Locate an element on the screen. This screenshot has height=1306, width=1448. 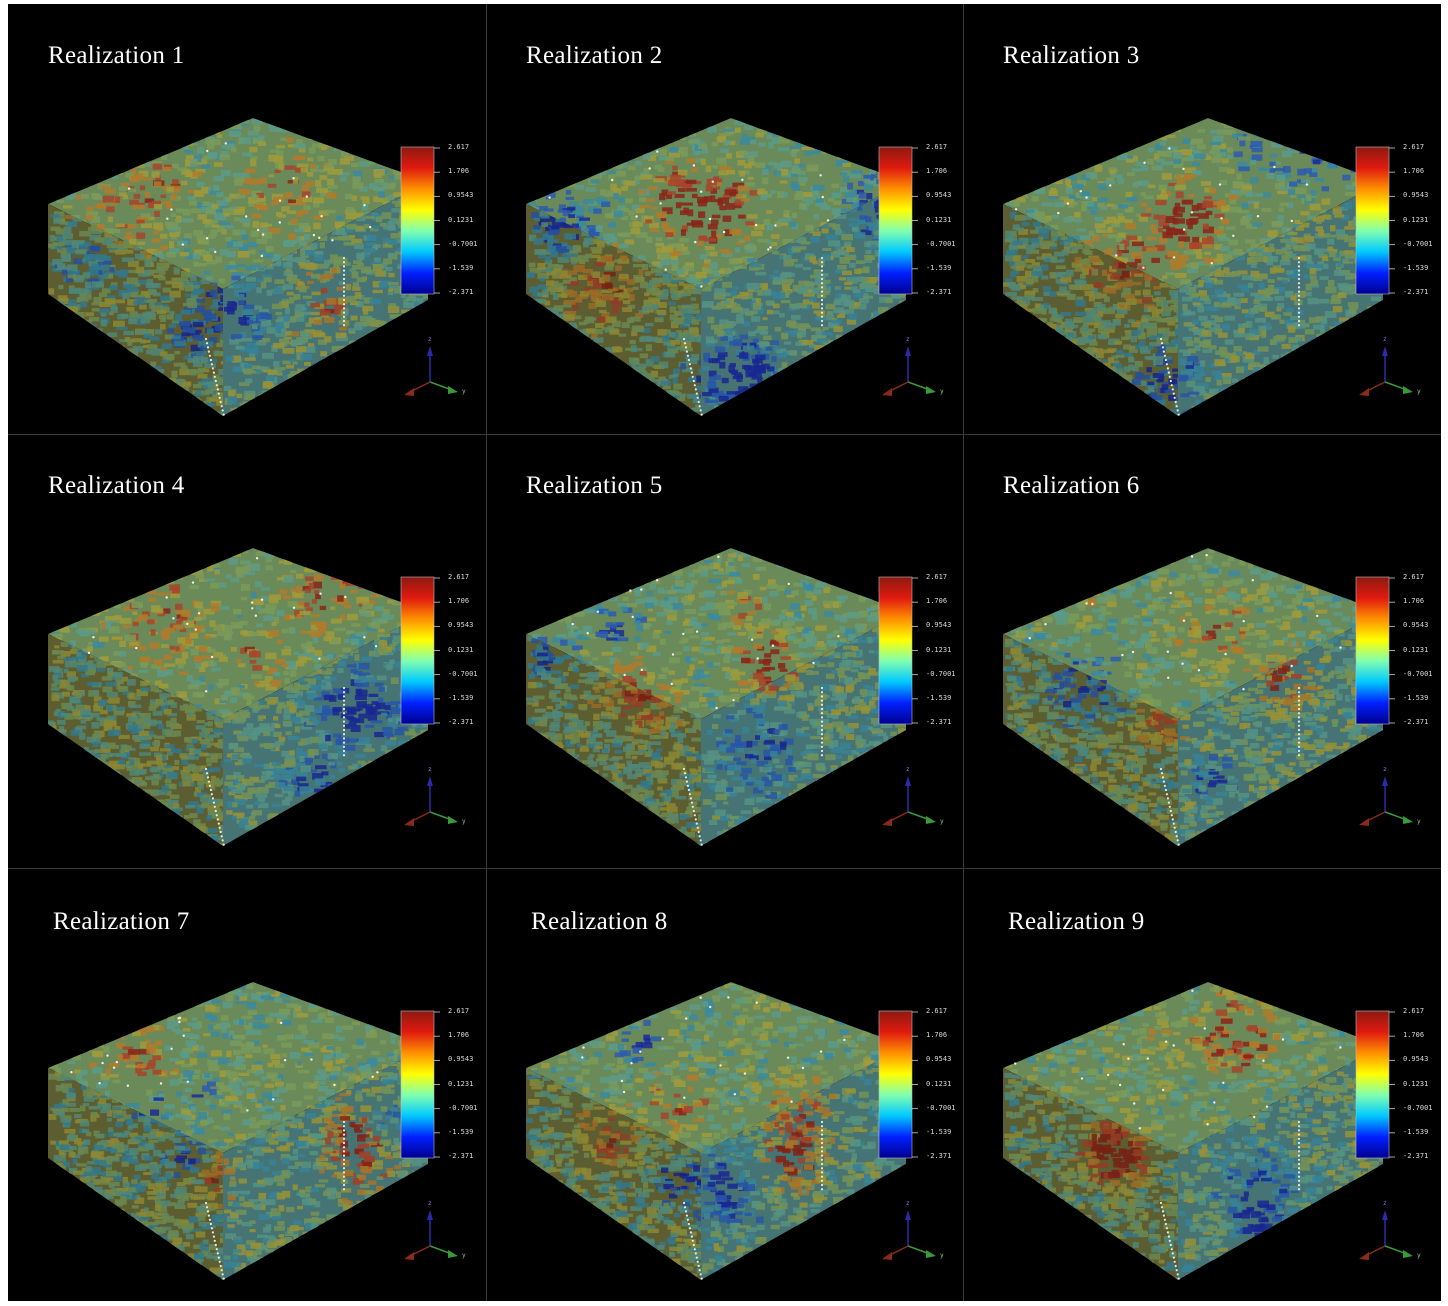
panel-title: Realization 8 is located at coordinates (599, 922).